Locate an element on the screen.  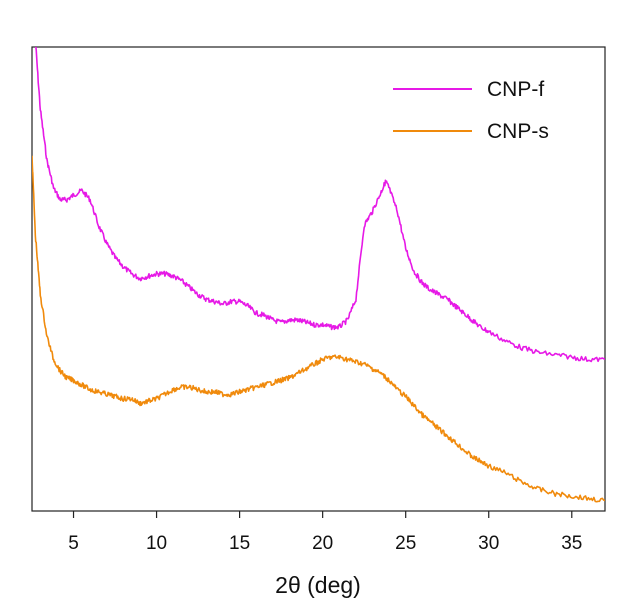
legend: CNP-f CNP-s is located at coordinates (471, 110).